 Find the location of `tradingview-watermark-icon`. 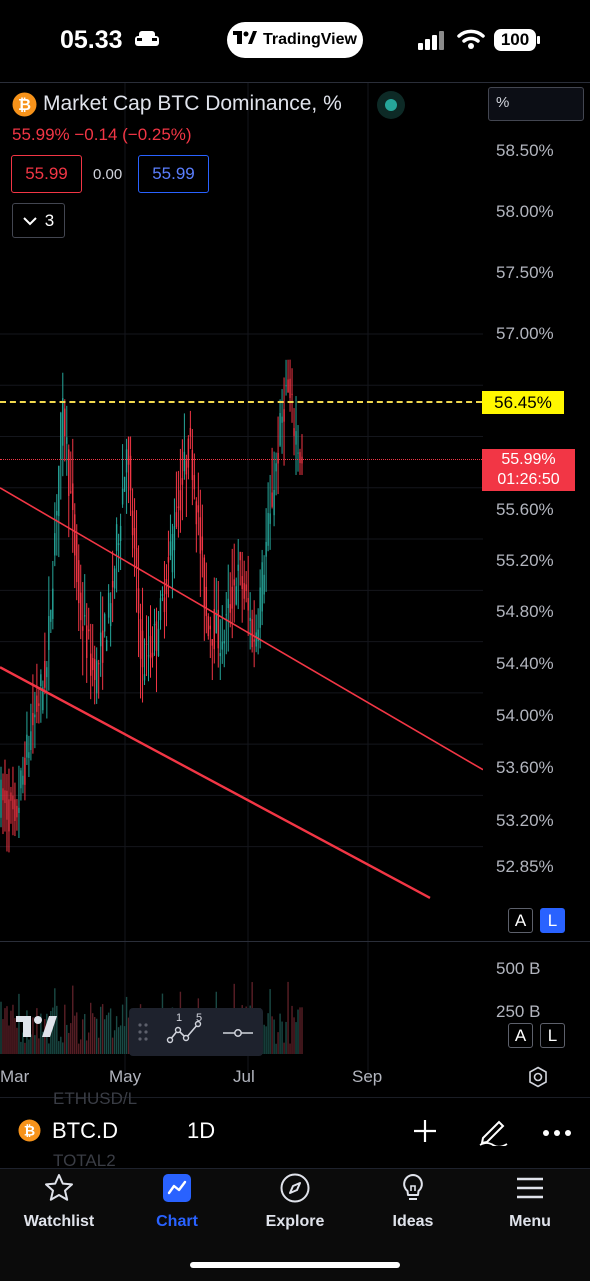

tradingview-watermark-icon is located at coordinates (37, 1029).